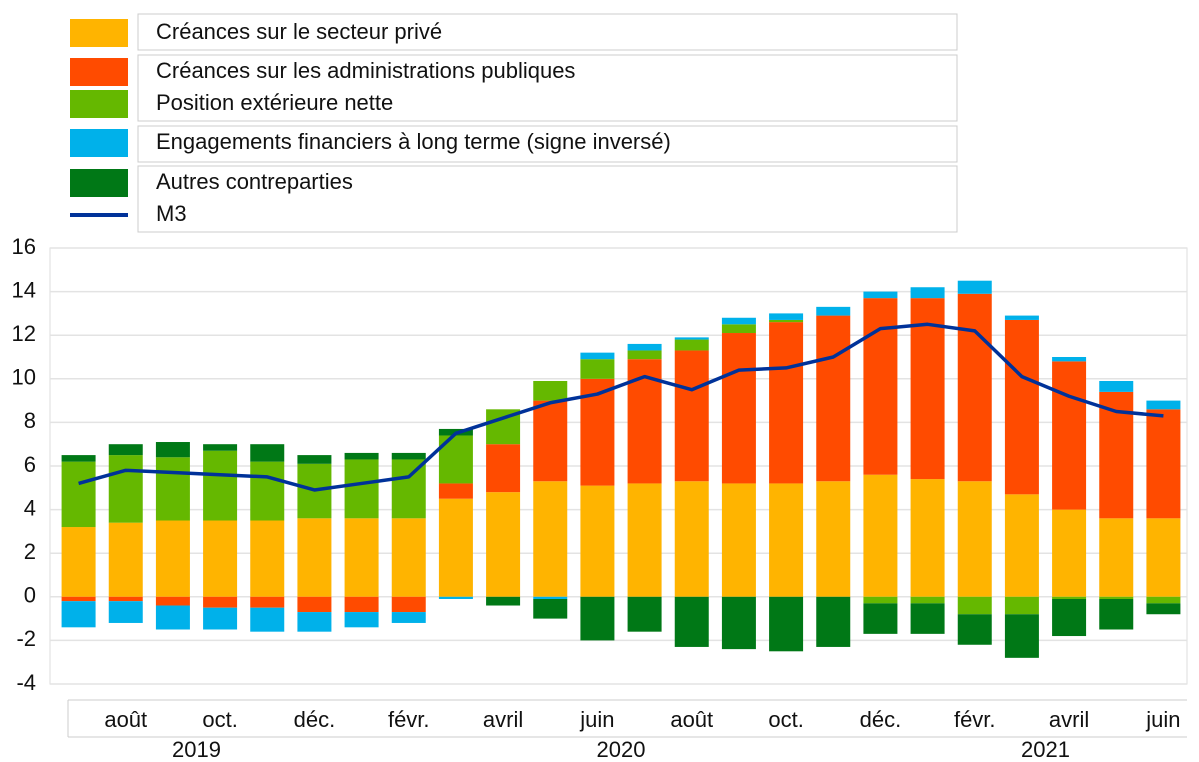 The height and width of the screenshot is (762, 1199). What do you see at coordinates (274, 102) in the screenshot?
I see `legend-label: Position extérieure nette` at bounding box center [274, 102].